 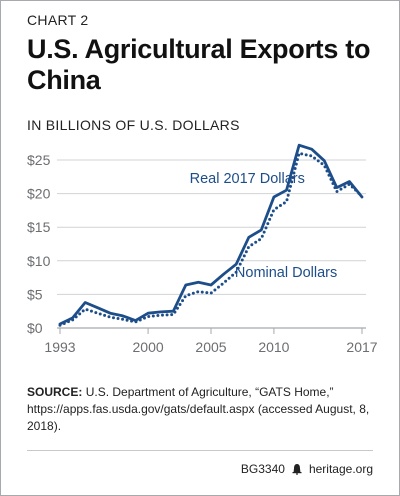 I want to click on y-tick-label: $20, so click(x=39, y=194).